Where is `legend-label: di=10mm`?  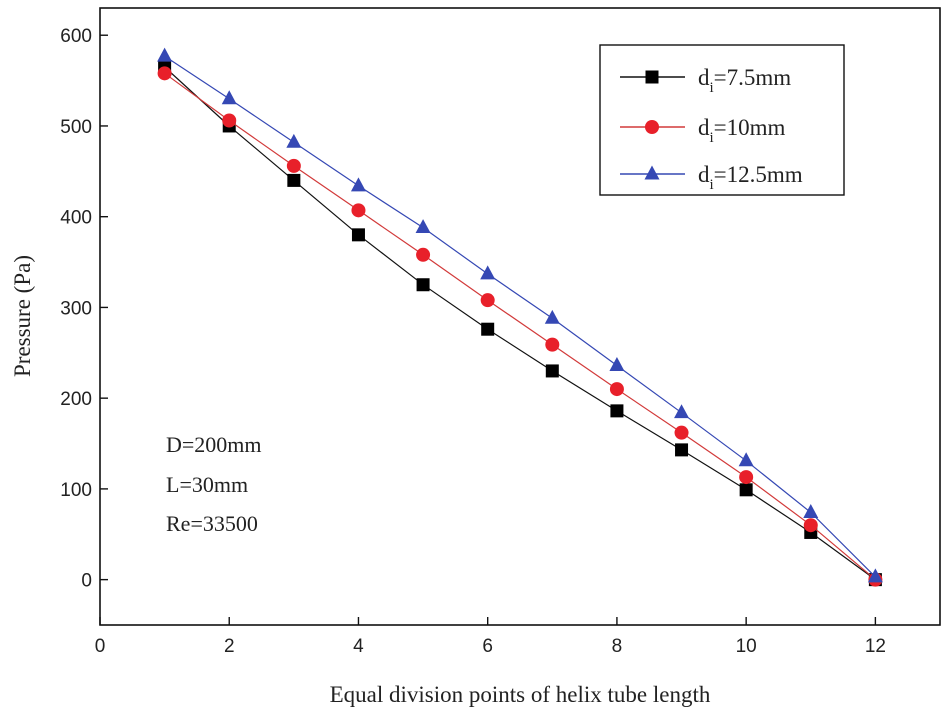 legend-label: di=10mm is located at coordinates (742, 130).